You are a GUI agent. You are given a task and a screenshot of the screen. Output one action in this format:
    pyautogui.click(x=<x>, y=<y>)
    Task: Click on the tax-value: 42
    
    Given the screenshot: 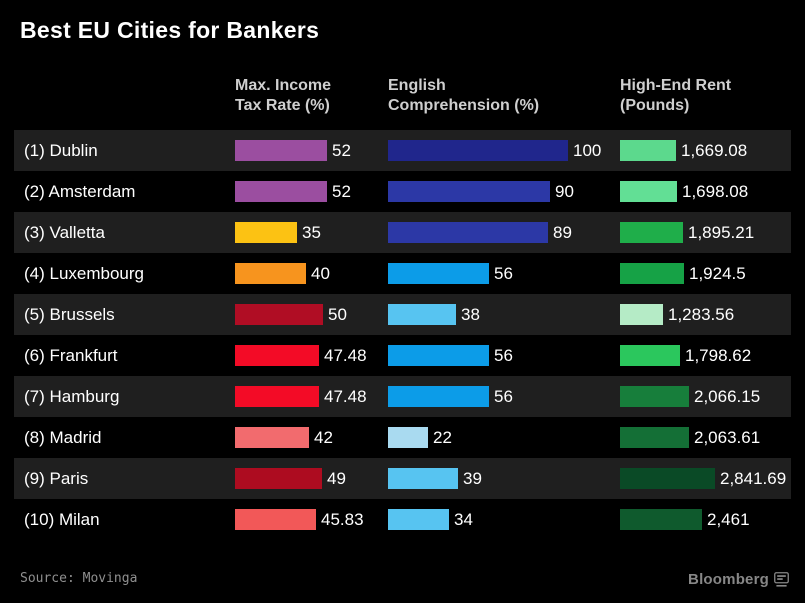 What is the action you would take?
    pyautogui.click(x=323, y=437)
    